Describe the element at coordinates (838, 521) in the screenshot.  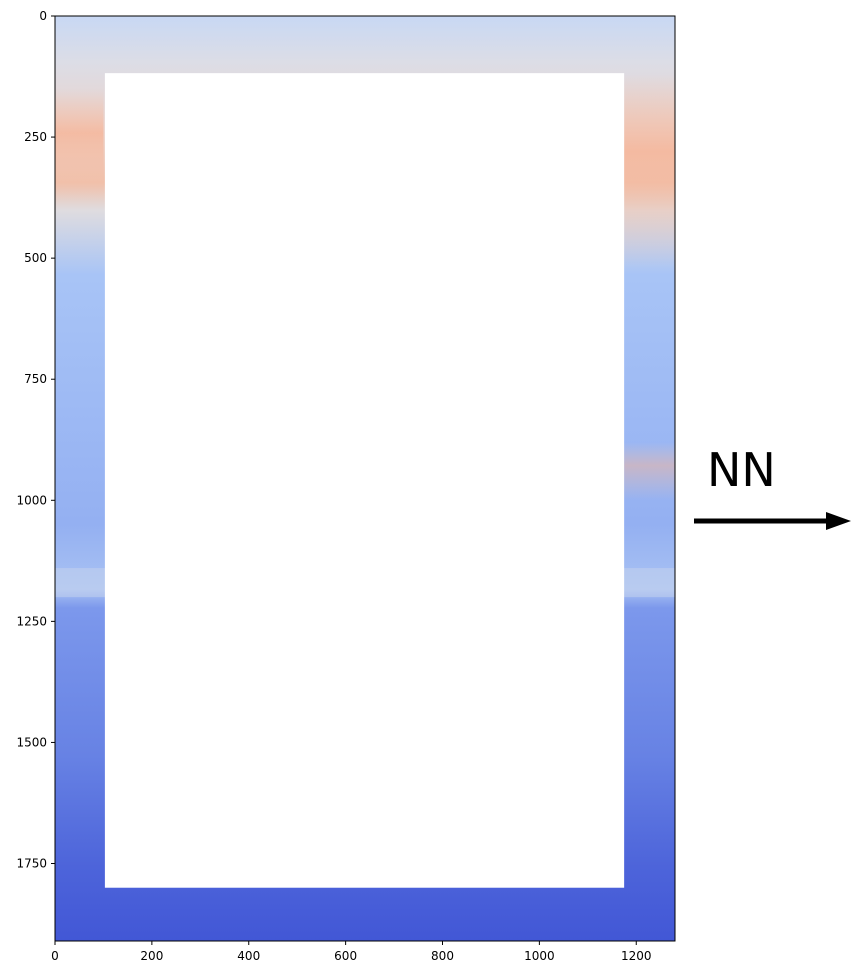
I see `arrow-head` at that location.